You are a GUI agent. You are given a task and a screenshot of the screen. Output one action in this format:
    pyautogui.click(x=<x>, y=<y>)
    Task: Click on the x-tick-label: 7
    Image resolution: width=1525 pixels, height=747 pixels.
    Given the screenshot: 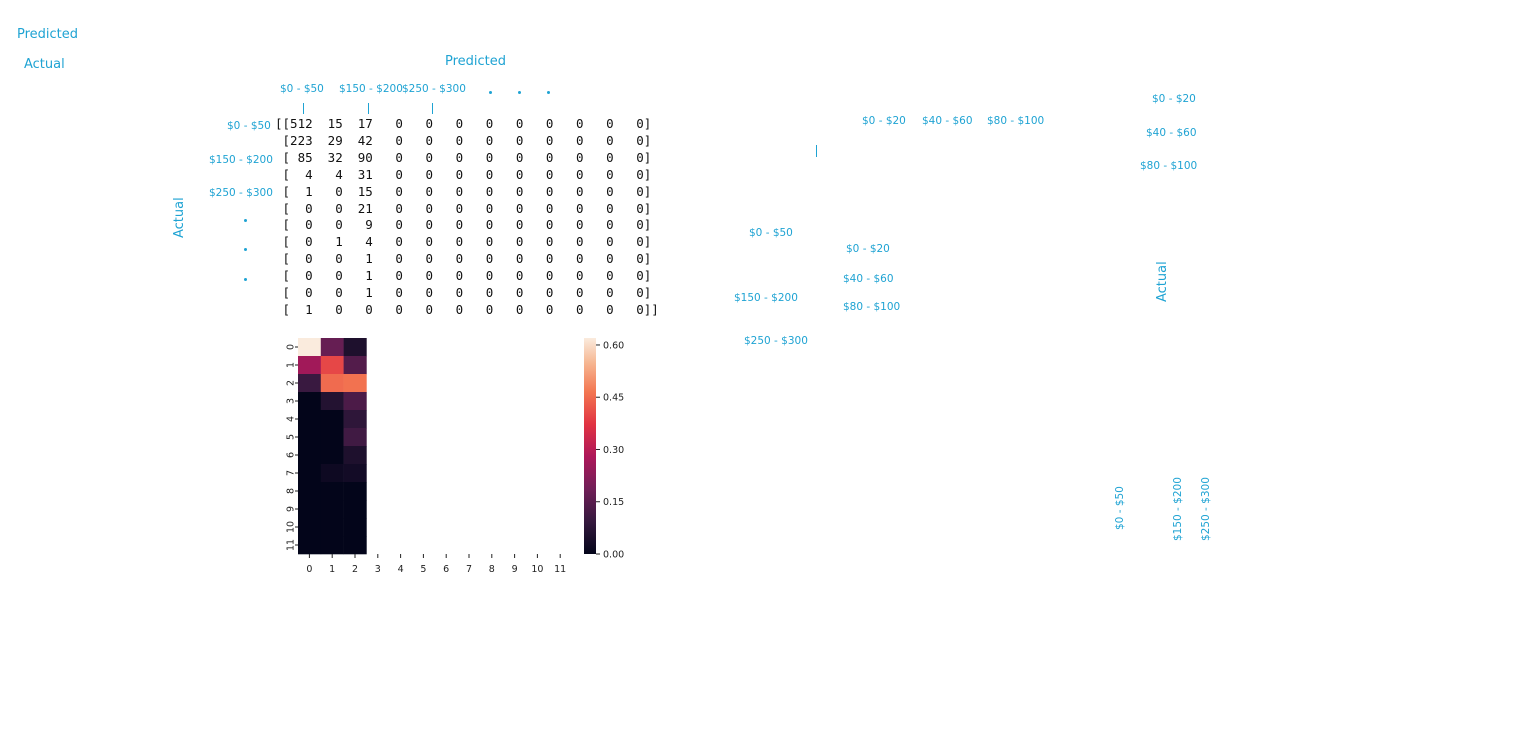 What is the action you would take?
    pyautogui.click(x=469, y=569)
    